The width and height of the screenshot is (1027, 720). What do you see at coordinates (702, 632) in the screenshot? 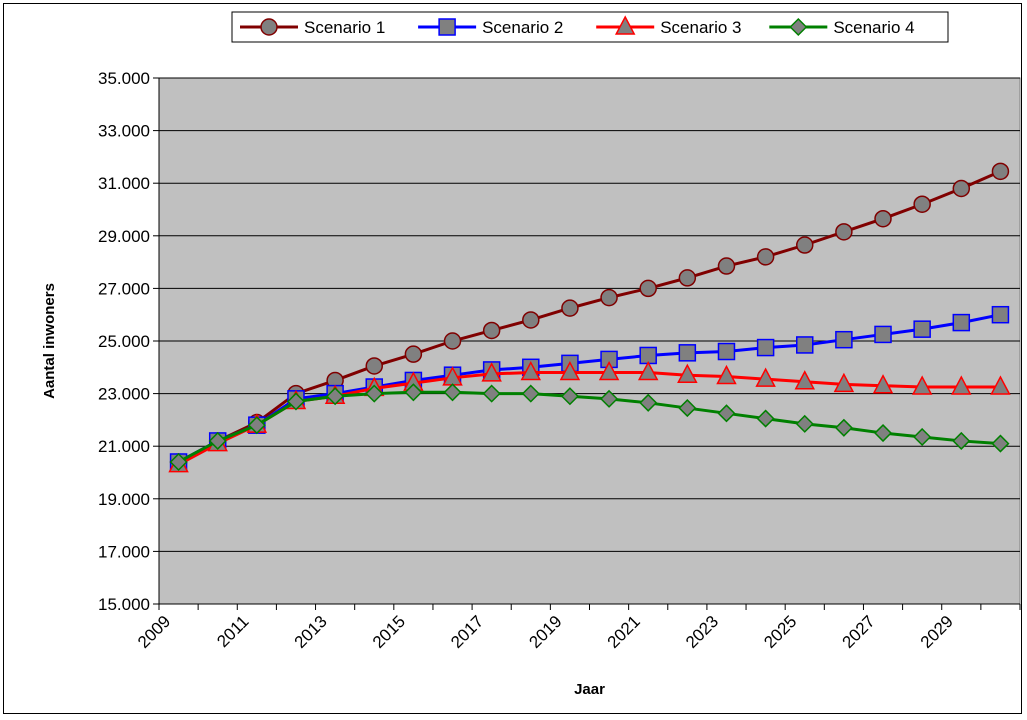
I see `x-tick-label: 2023` at bounding box center [702, 632].